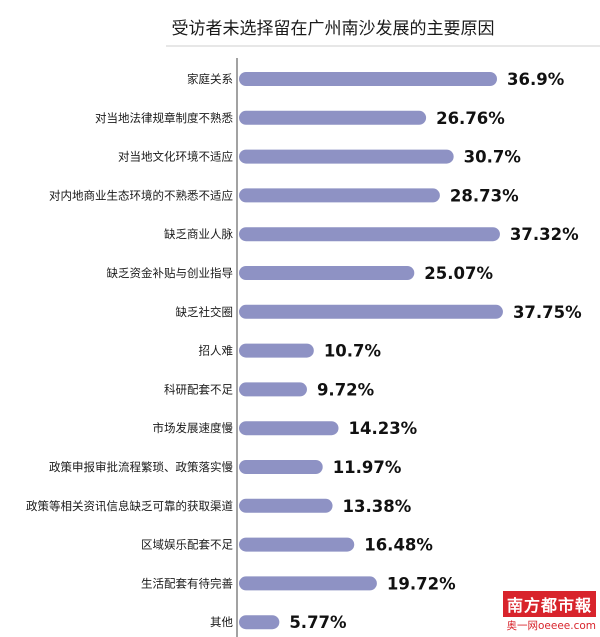  What do you see at coordinates (470, 118) in the screenshot?
I see `value-label-1: 26.76%` at bounding box center [470, 118].